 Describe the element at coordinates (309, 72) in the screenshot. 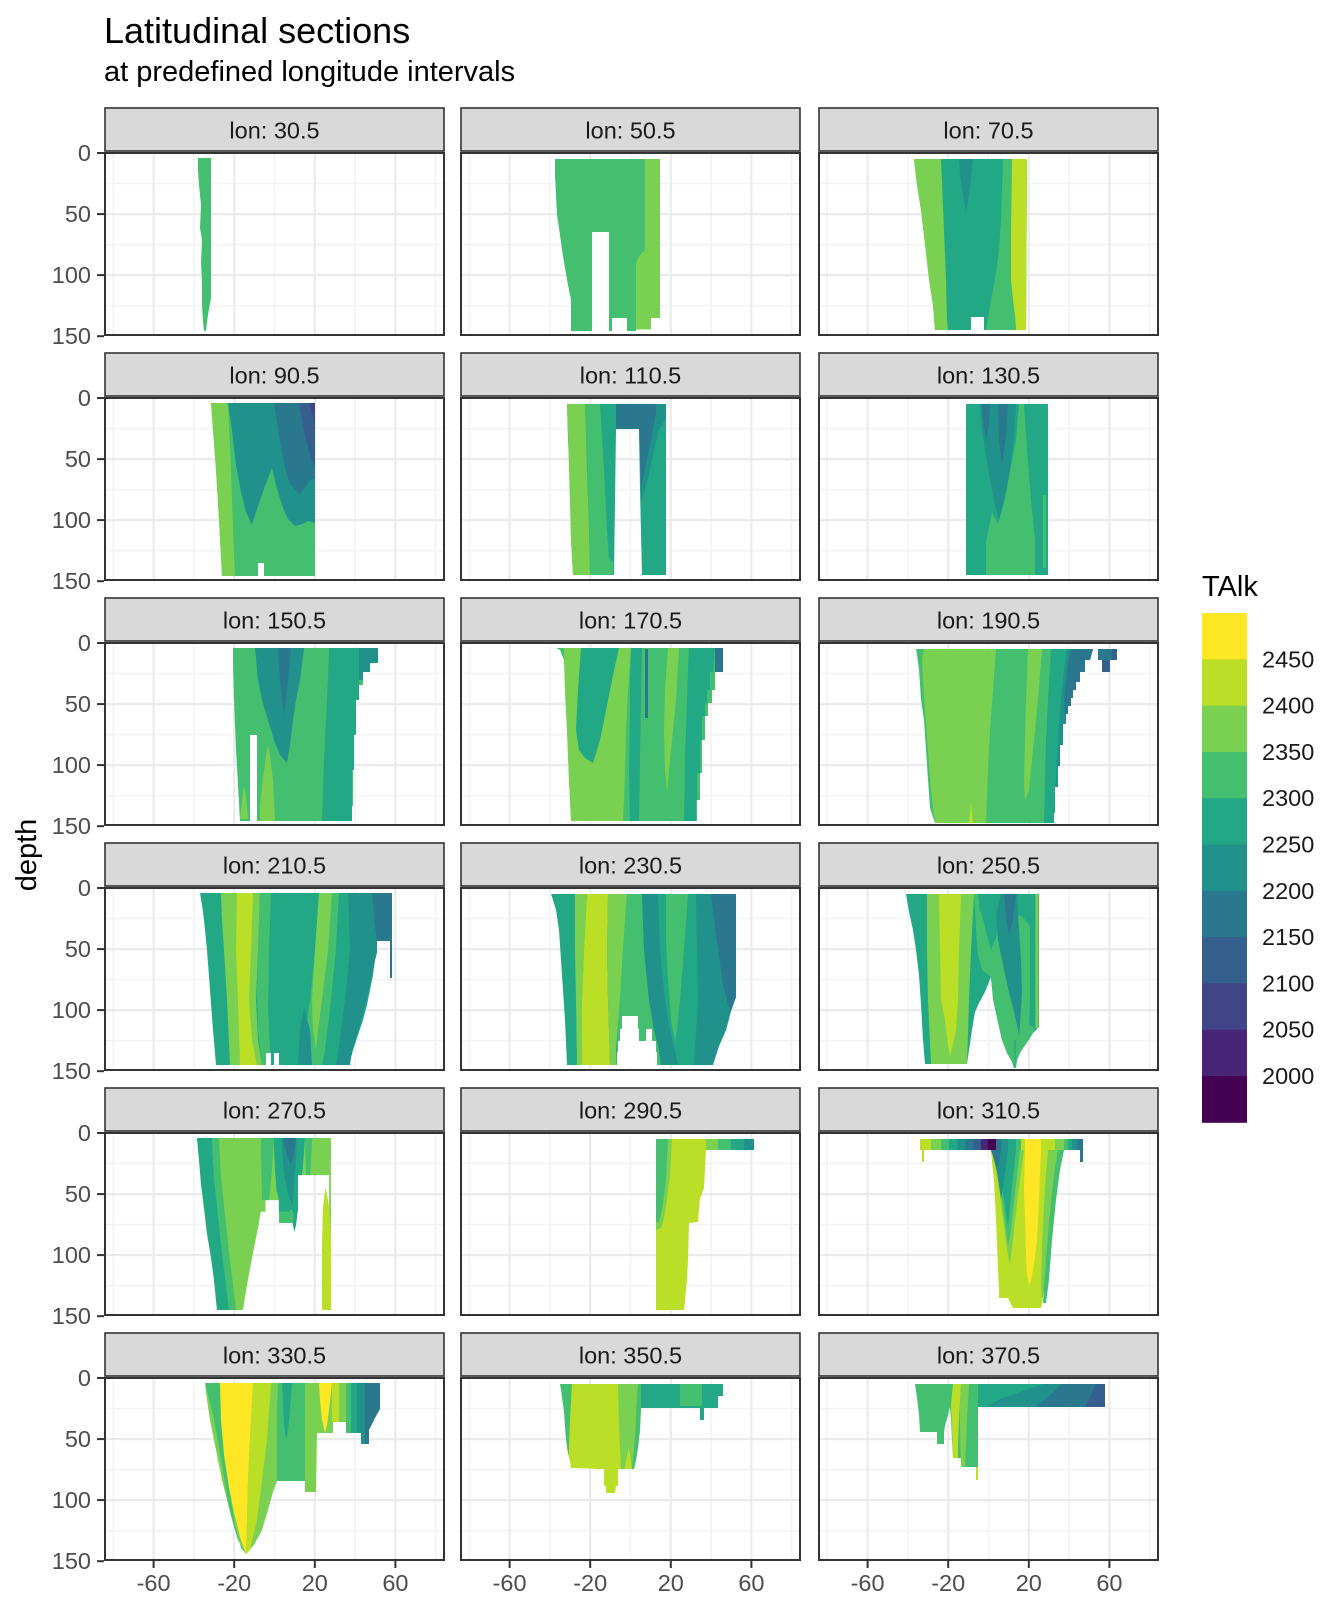

I see `svg-text:at predefined longitude interv: at predefined longitude intervals` at that location.